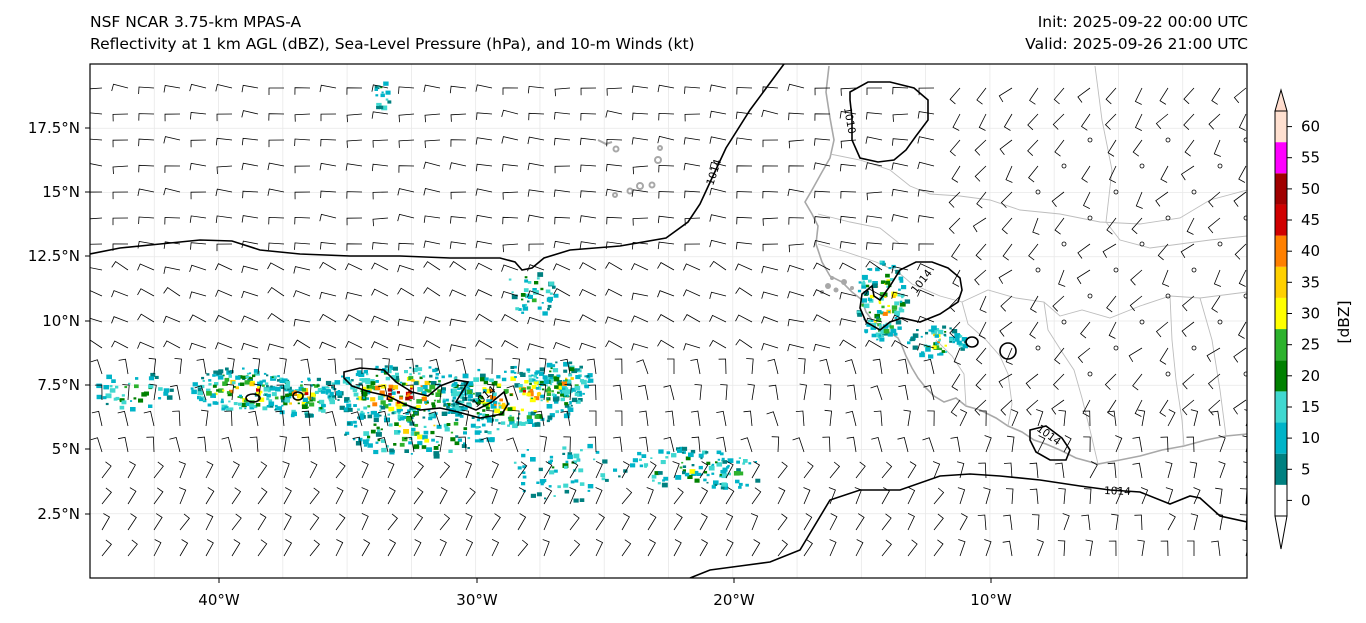 This screenshot has height=623, width=1366. I want to click on model-title: NSF NCAR 3.75-km MPAS-A, so click(196, 22).